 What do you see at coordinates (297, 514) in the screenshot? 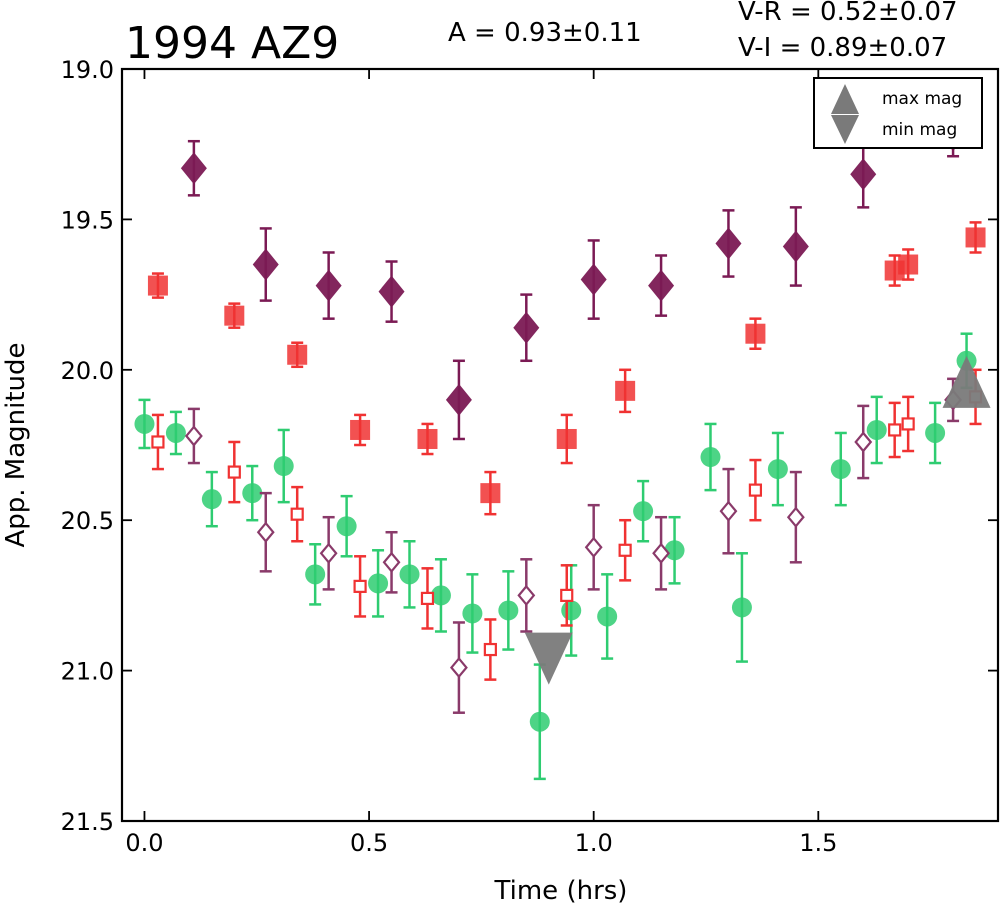
I see `data-point-s3-p2` at bounding box center [297, 514].